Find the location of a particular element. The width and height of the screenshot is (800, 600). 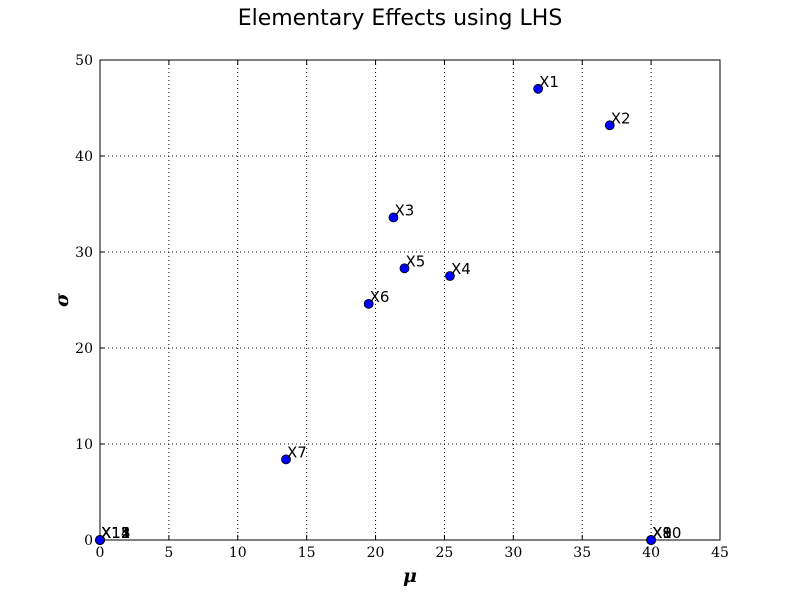

data-point-label: X4 is located at coordinates (461, 269).